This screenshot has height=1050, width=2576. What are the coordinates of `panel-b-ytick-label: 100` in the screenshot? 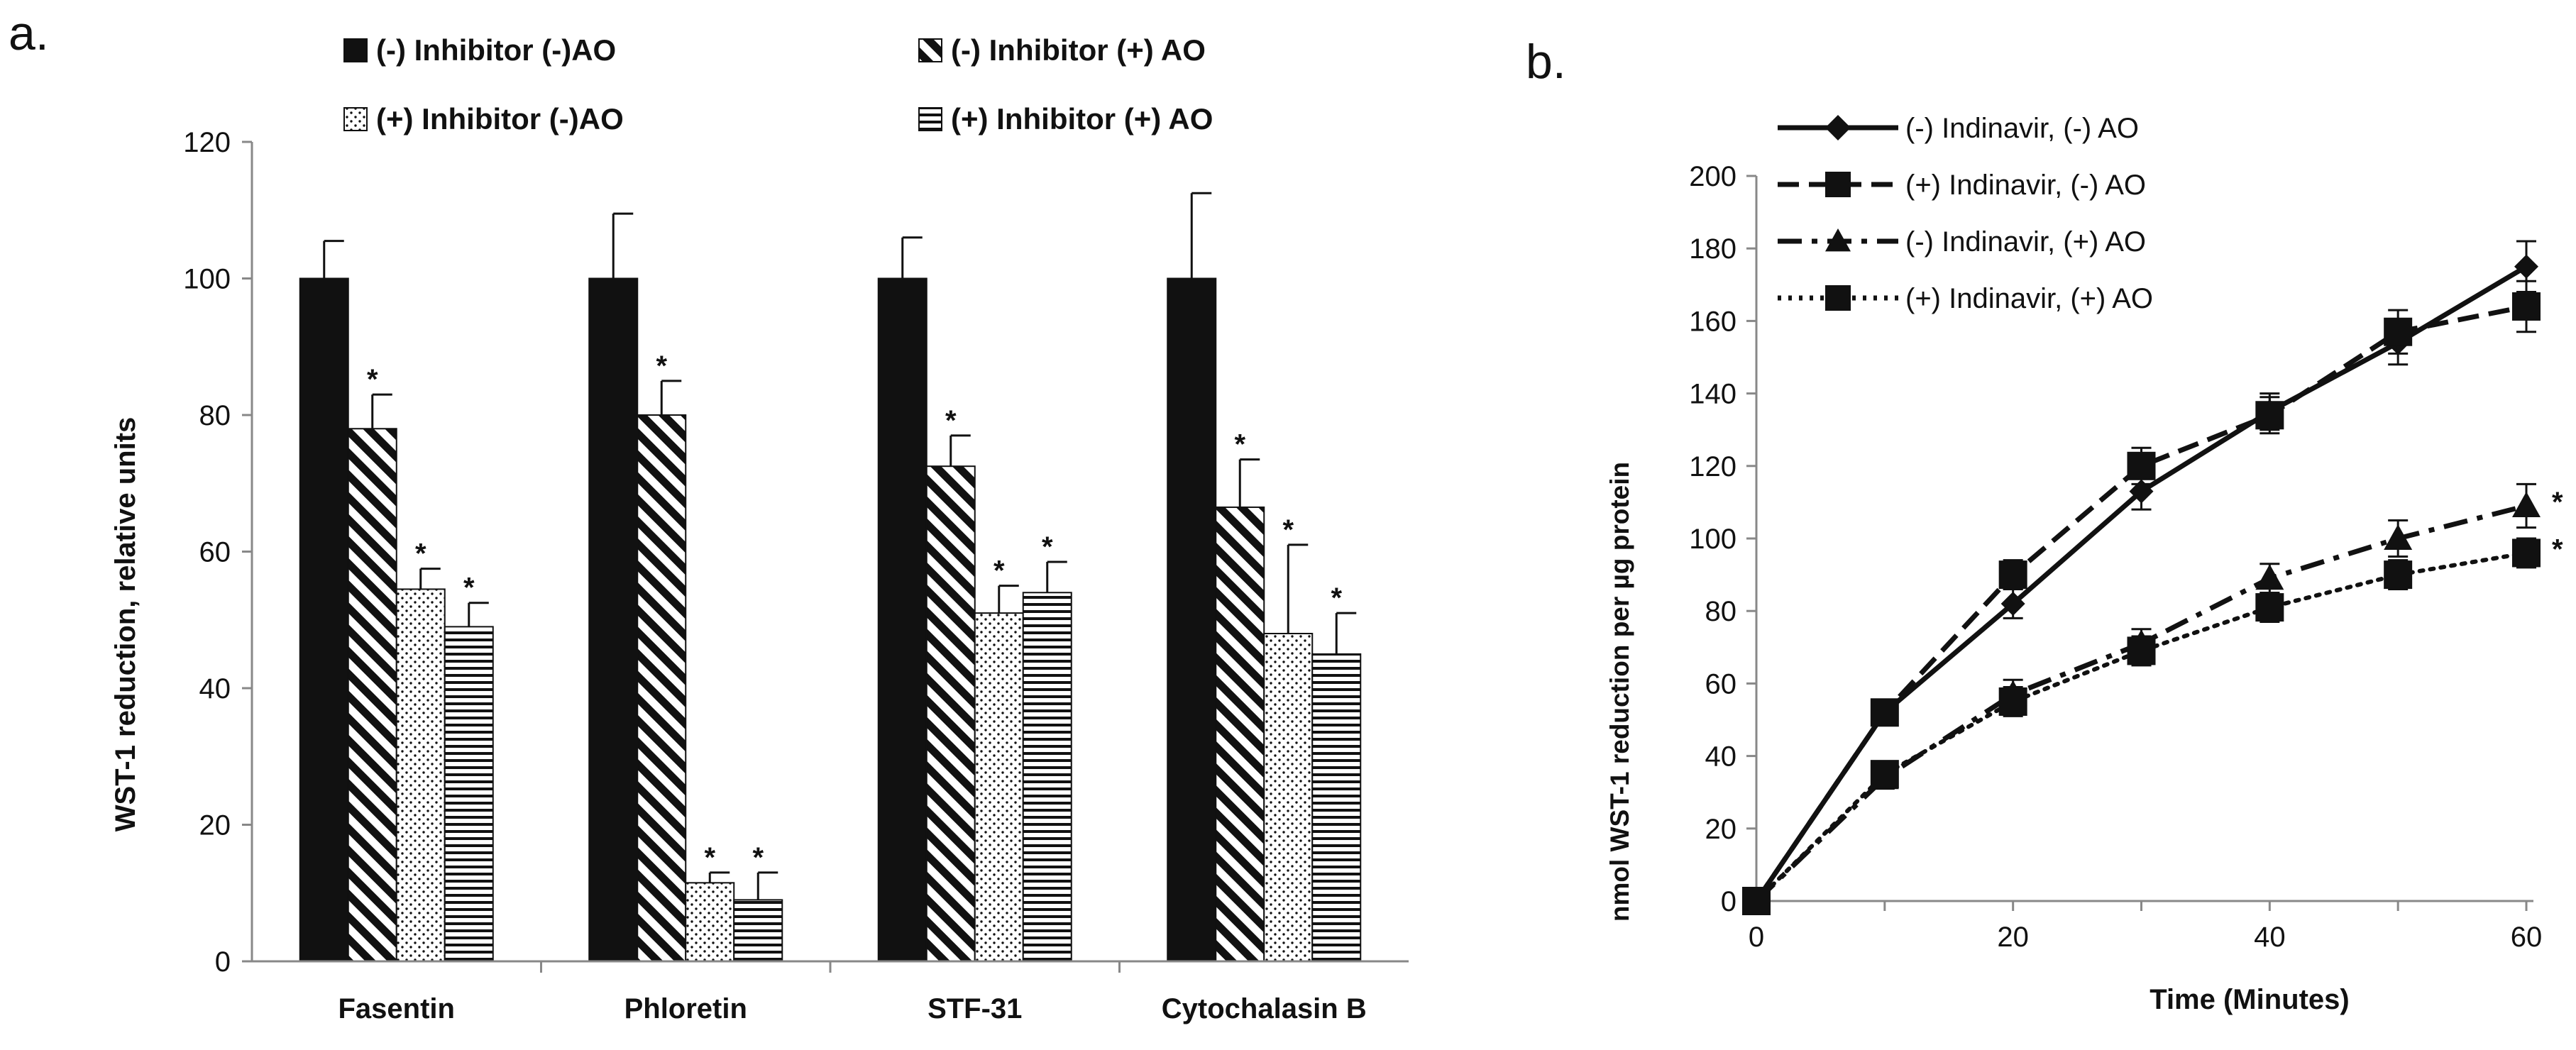 It's located at (1712, 539).